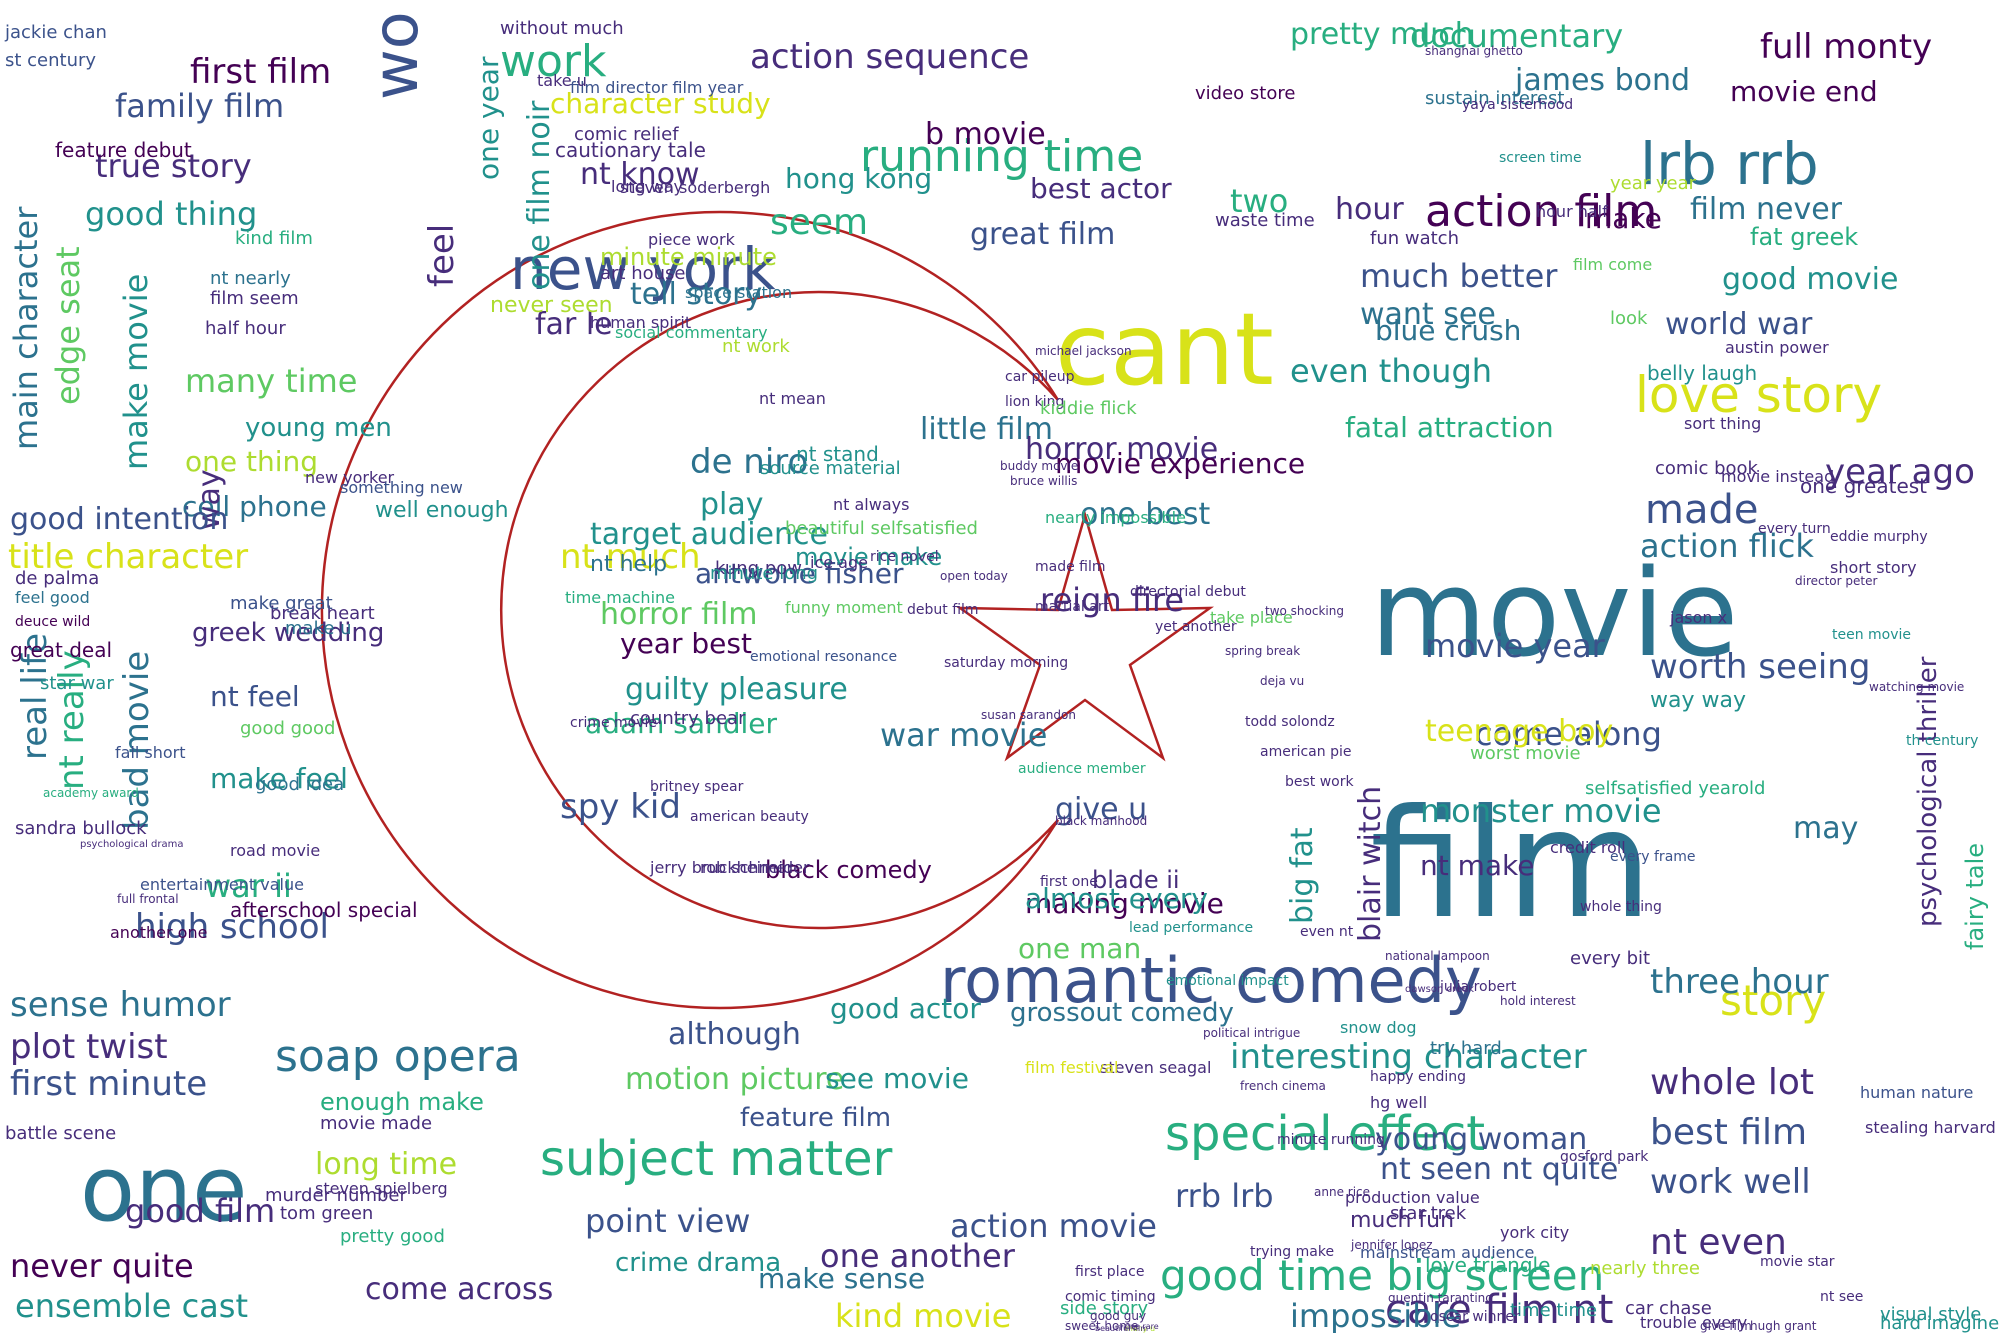  I want to click on word-cloud-word: fatal attraction, so click(1449, 427).